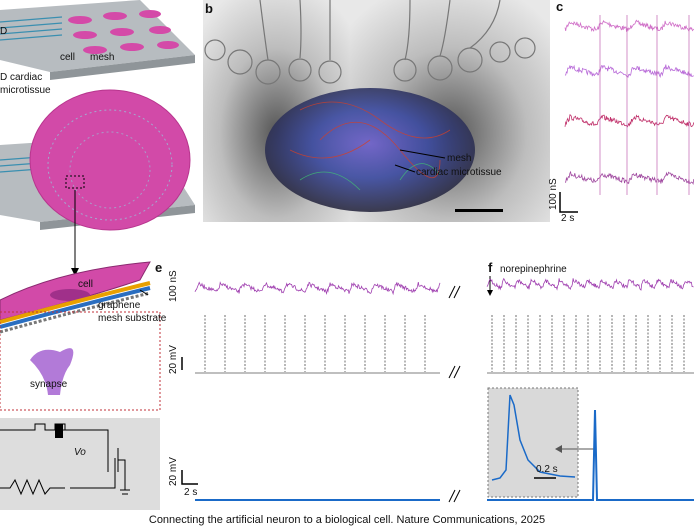  Describe the element at coordinates (132, 318) in the screenshot. I see `label: mesh substrate` at that location.